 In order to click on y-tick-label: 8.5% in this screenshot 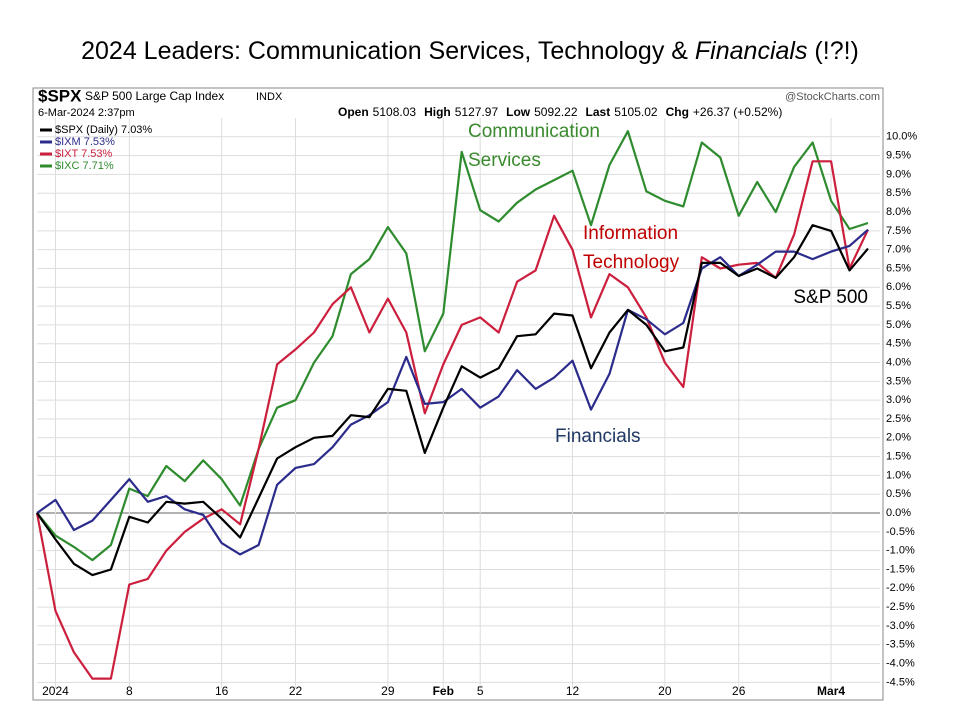, I will do `click(898, 193)`.